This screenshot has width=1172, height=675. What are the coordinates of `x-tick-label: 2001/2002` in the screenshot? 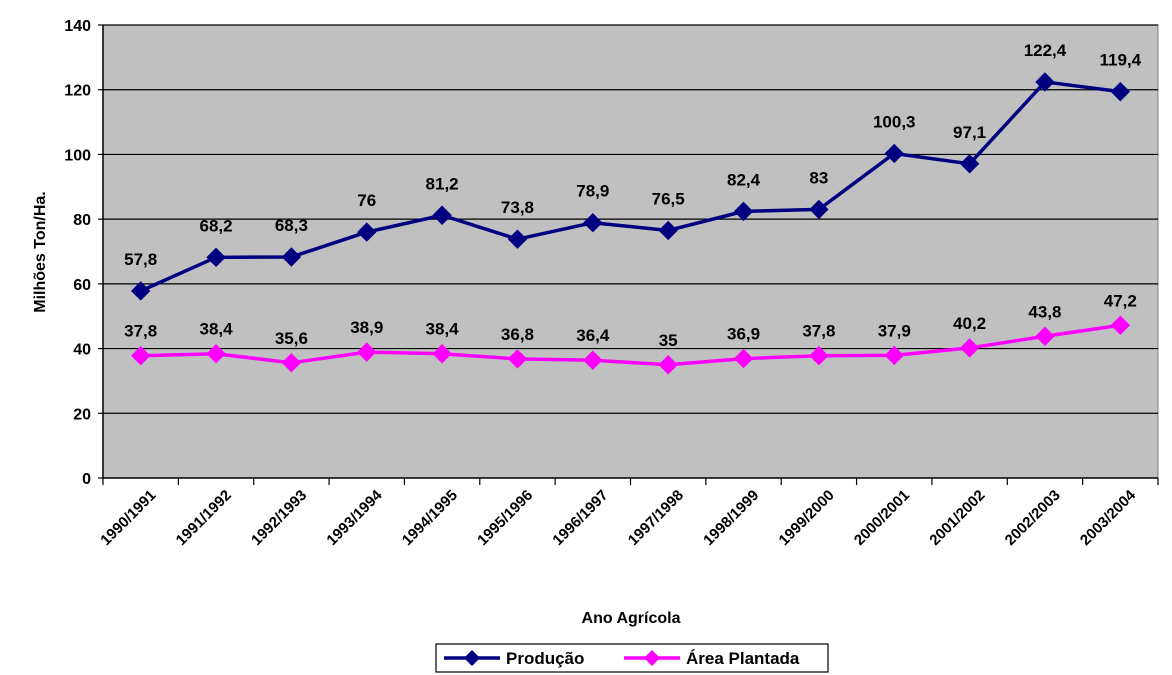 It's located at (957, 518).